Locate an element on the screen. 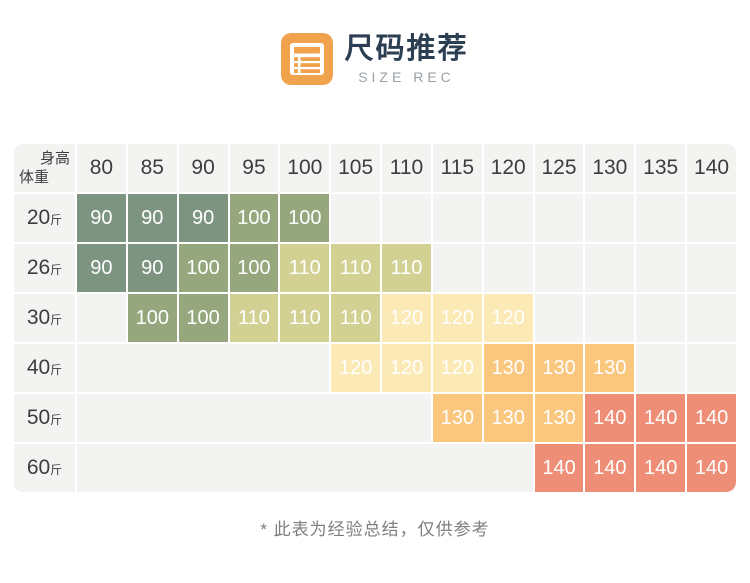  cell-50-135: 140 is located at coordinates (661, 418).